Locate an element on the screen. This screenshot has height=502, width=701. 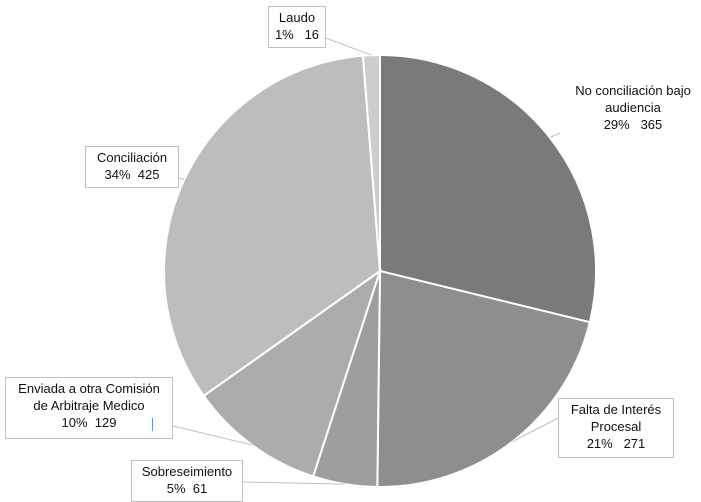
callout-sobreseimiento: Sobreseimiento 5% 61 is located at coordinates (187, 481).